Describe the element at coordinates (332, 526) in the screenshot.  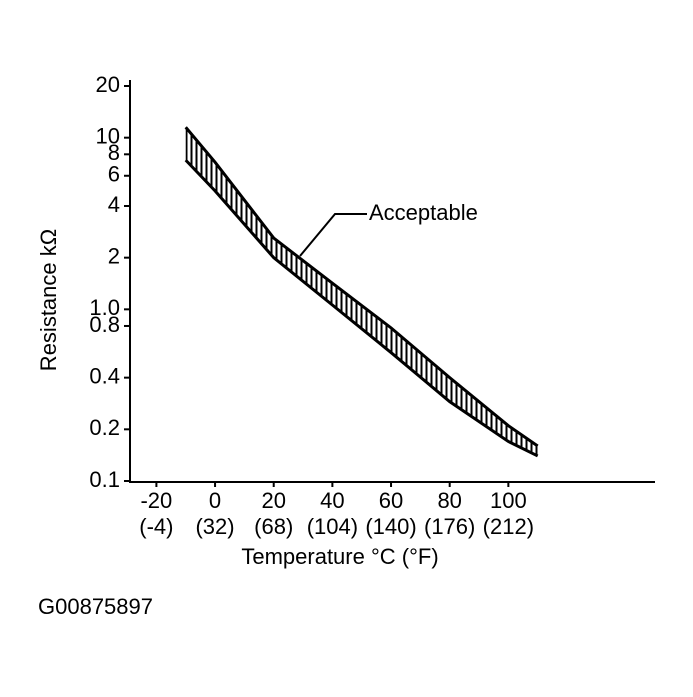
I see `x-tick-sublabel: (104)` at that location.